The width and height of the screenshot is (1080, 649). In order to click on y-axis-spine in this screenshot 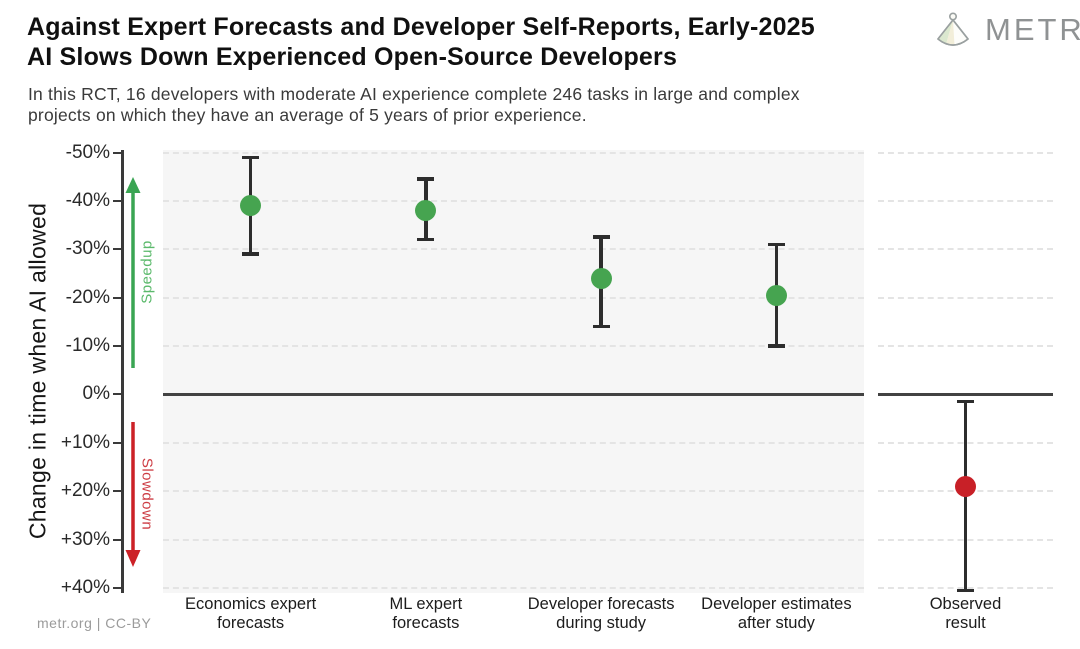, I will do `click(122, 371)`.